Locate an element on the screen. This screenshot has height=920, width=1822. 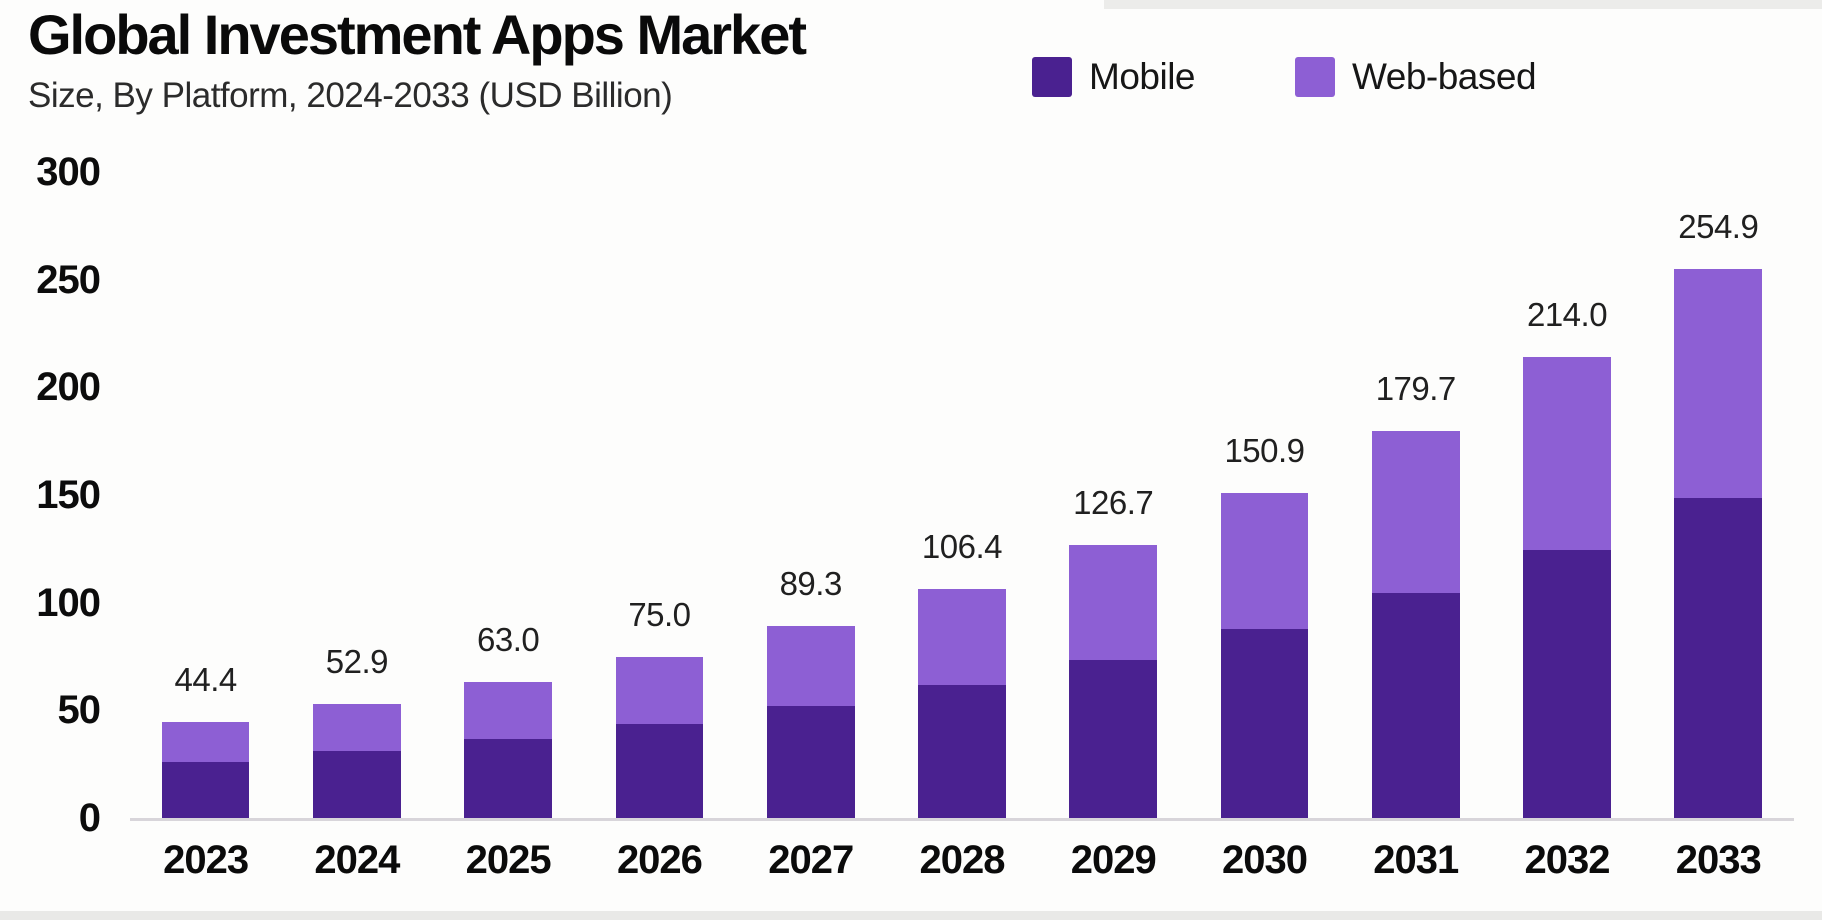
legend: Mobile Web-based is located at coordinates (1284, 77).